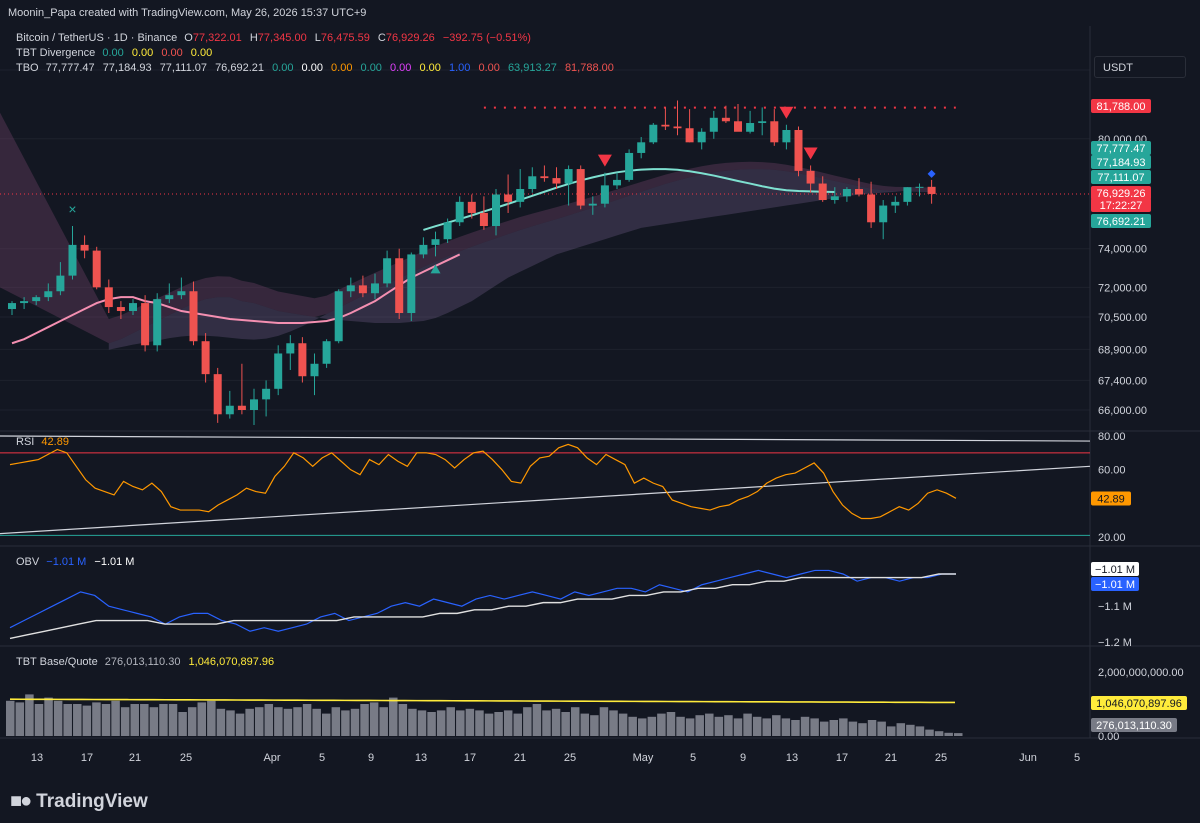 This screenshot has height=823, width=1200. I want to click on tradingview-logo-icon: ■●, so click(21, 801).